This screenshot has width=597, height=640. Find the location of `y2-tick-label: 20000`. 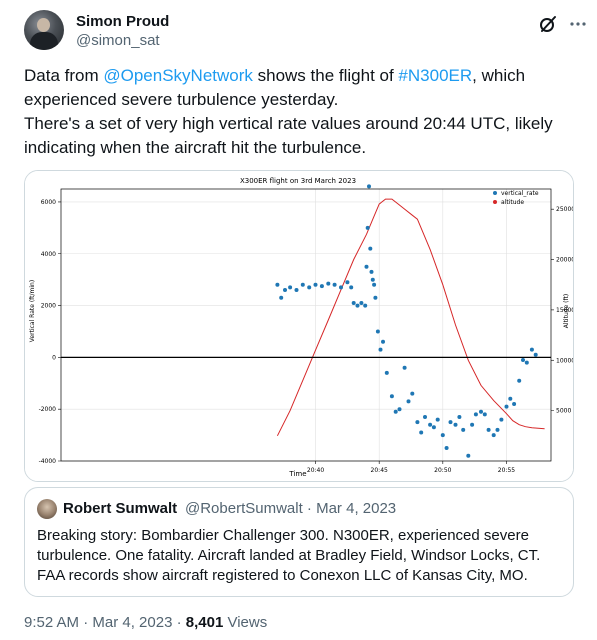

y2-tick-label: 20000 is located at coordinates (565, 260).